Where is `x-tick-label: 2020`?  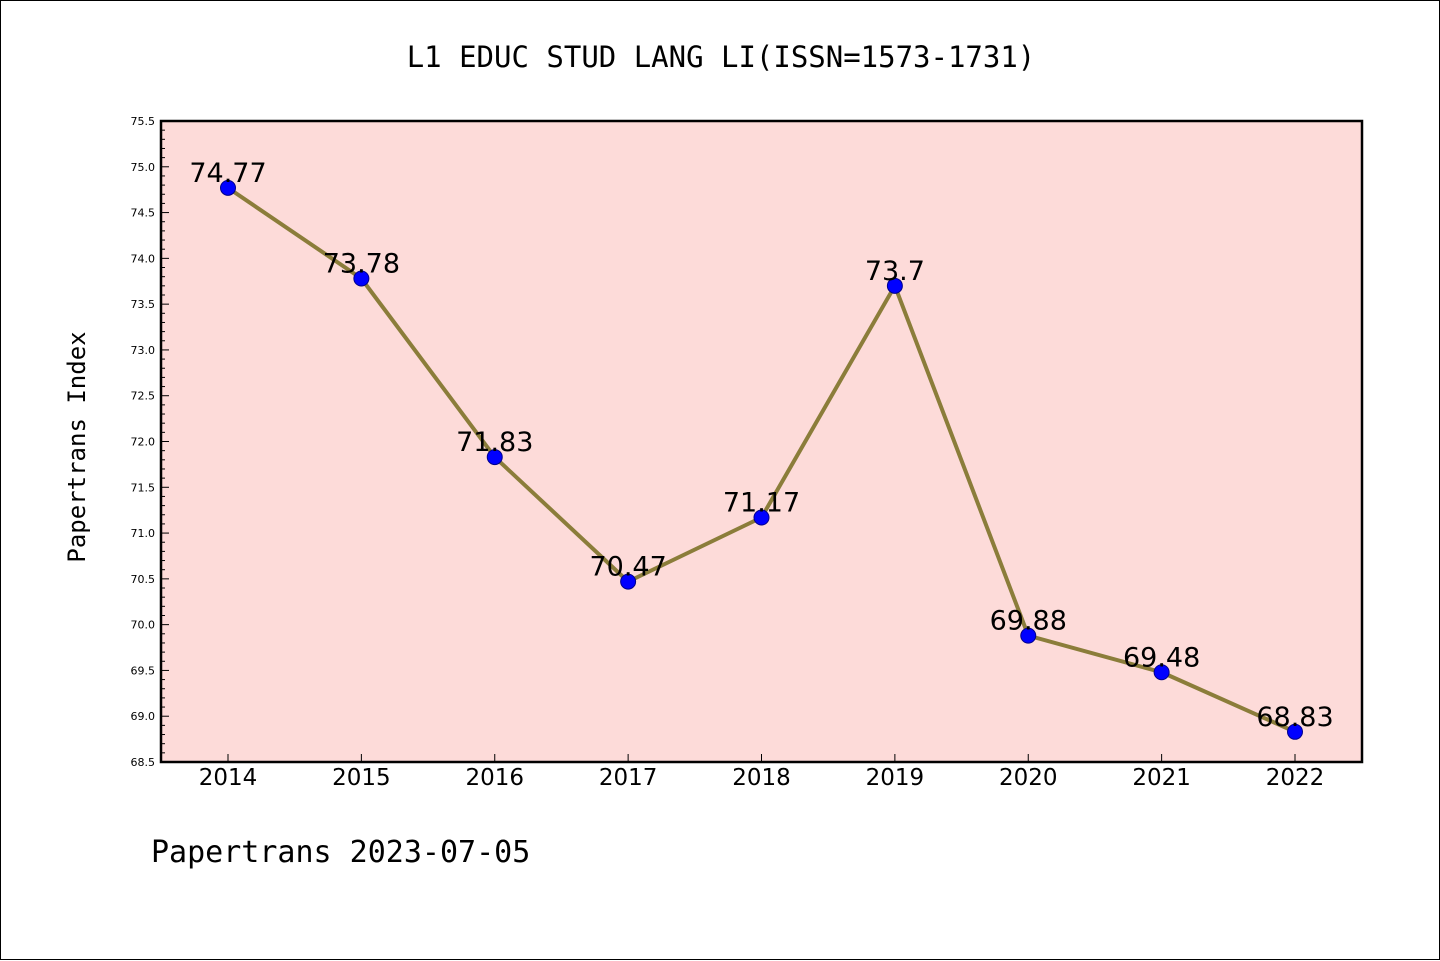
x-tick-label: 2020 is located at coordinates (1028, 778).